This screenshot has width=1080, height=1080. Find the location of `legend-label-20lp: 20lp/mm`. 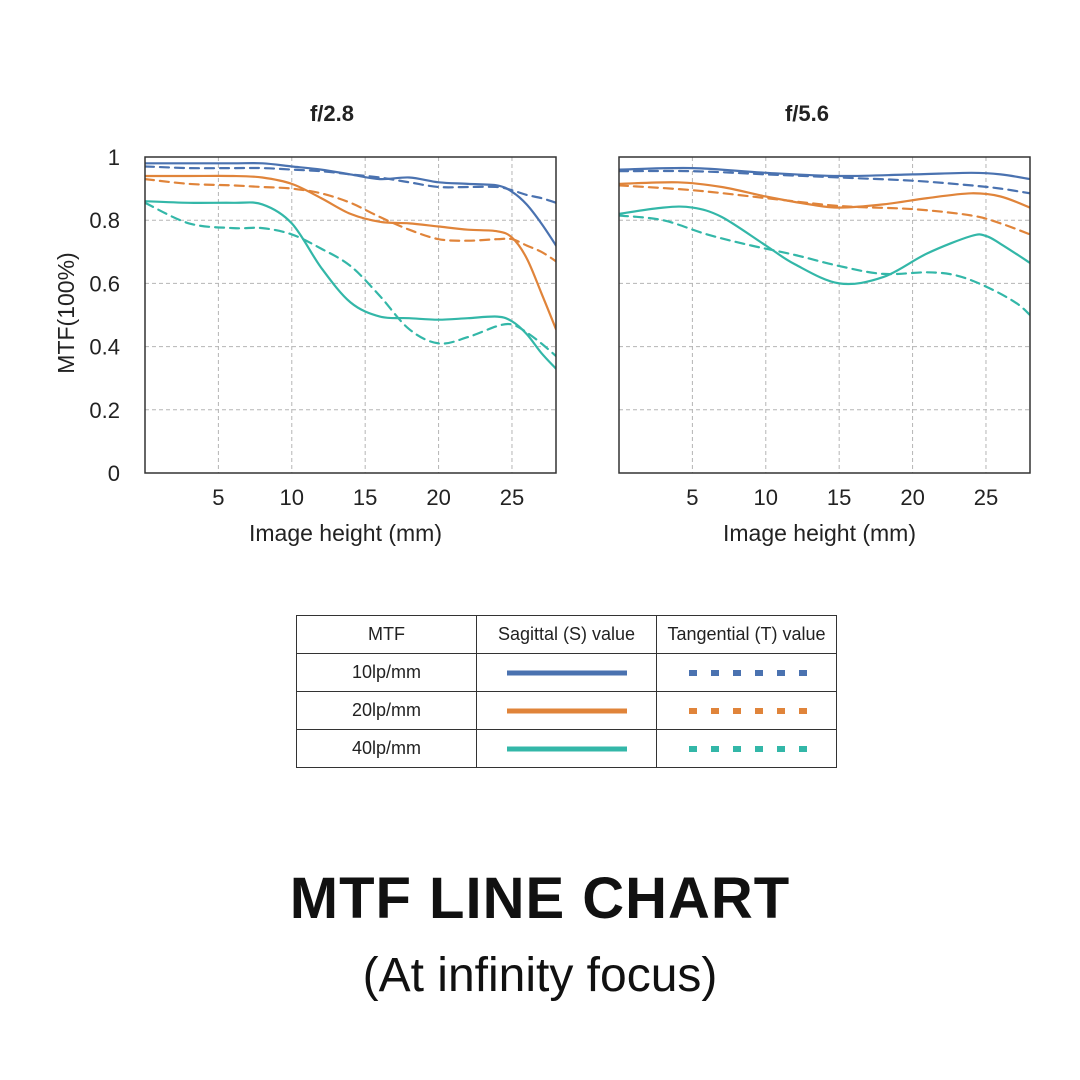

legend-label-20lp: 20lp/mm is located at coordinates (386, 710).